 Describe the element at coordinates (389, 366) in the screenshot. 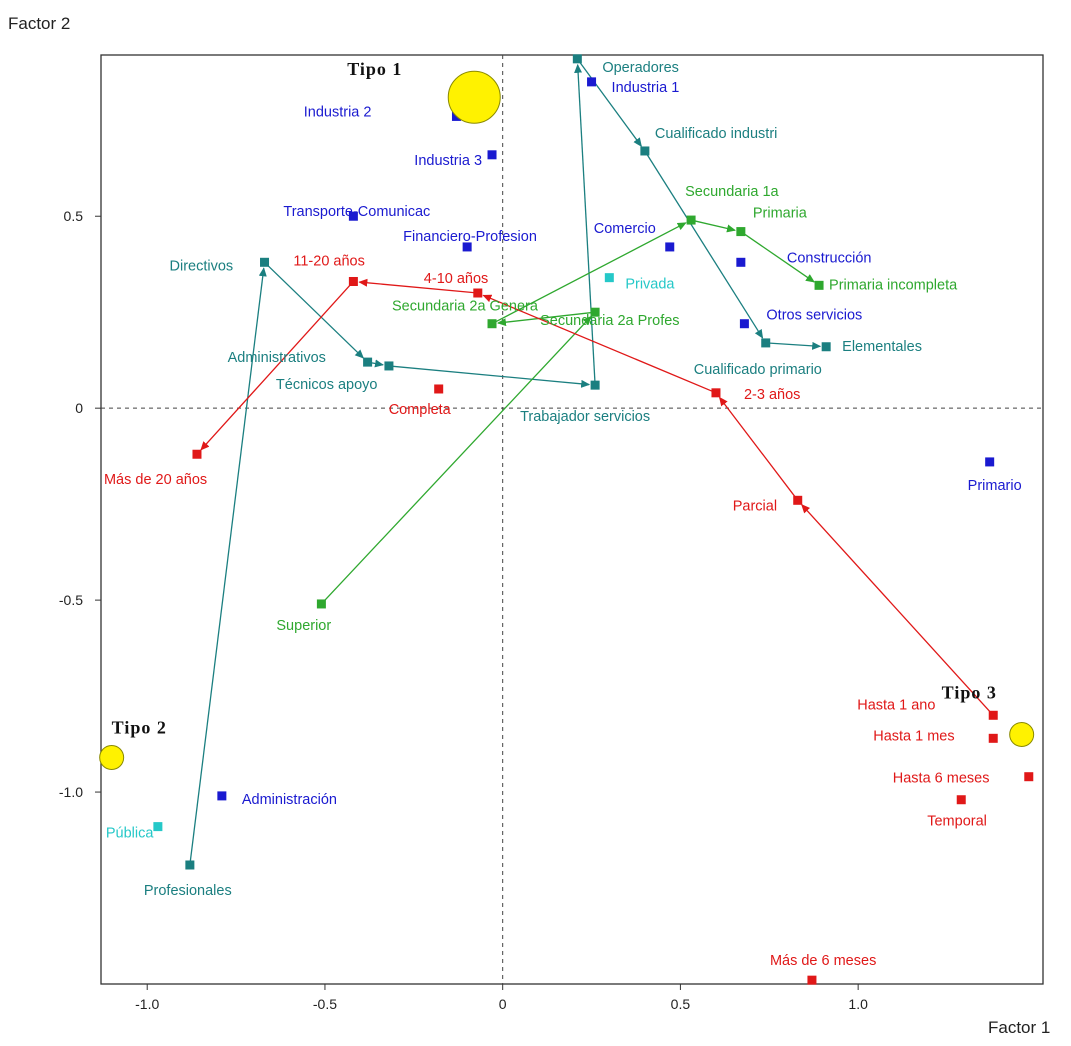

I see `point-tecnicos-apoyo` at that location.